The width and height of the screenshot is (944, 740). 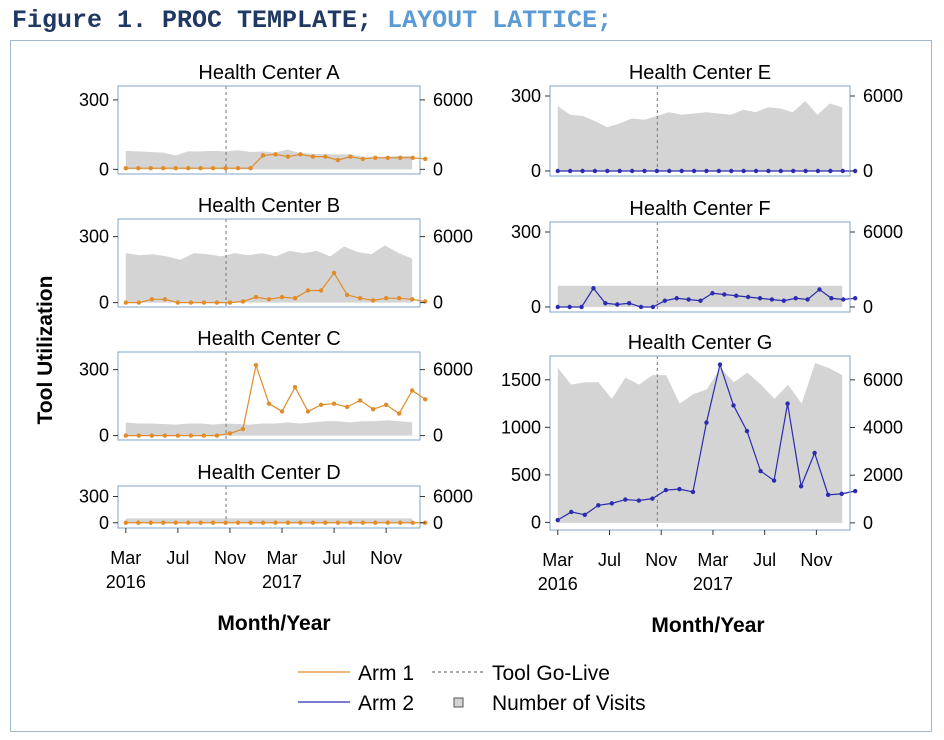 What do you see at coordinates (526, 475) in the screenshot?
I see `y-left-tick-label: 500` at bounding box center [526, 475].